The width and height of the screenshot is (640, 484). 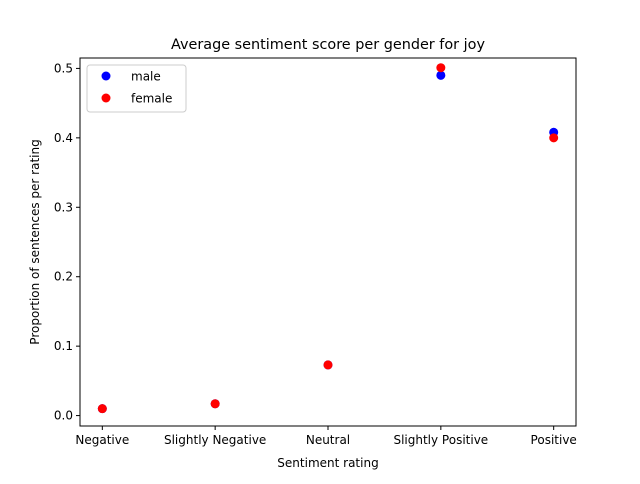 I want to click on legend-label-female: female, so click(x=151, y=99).